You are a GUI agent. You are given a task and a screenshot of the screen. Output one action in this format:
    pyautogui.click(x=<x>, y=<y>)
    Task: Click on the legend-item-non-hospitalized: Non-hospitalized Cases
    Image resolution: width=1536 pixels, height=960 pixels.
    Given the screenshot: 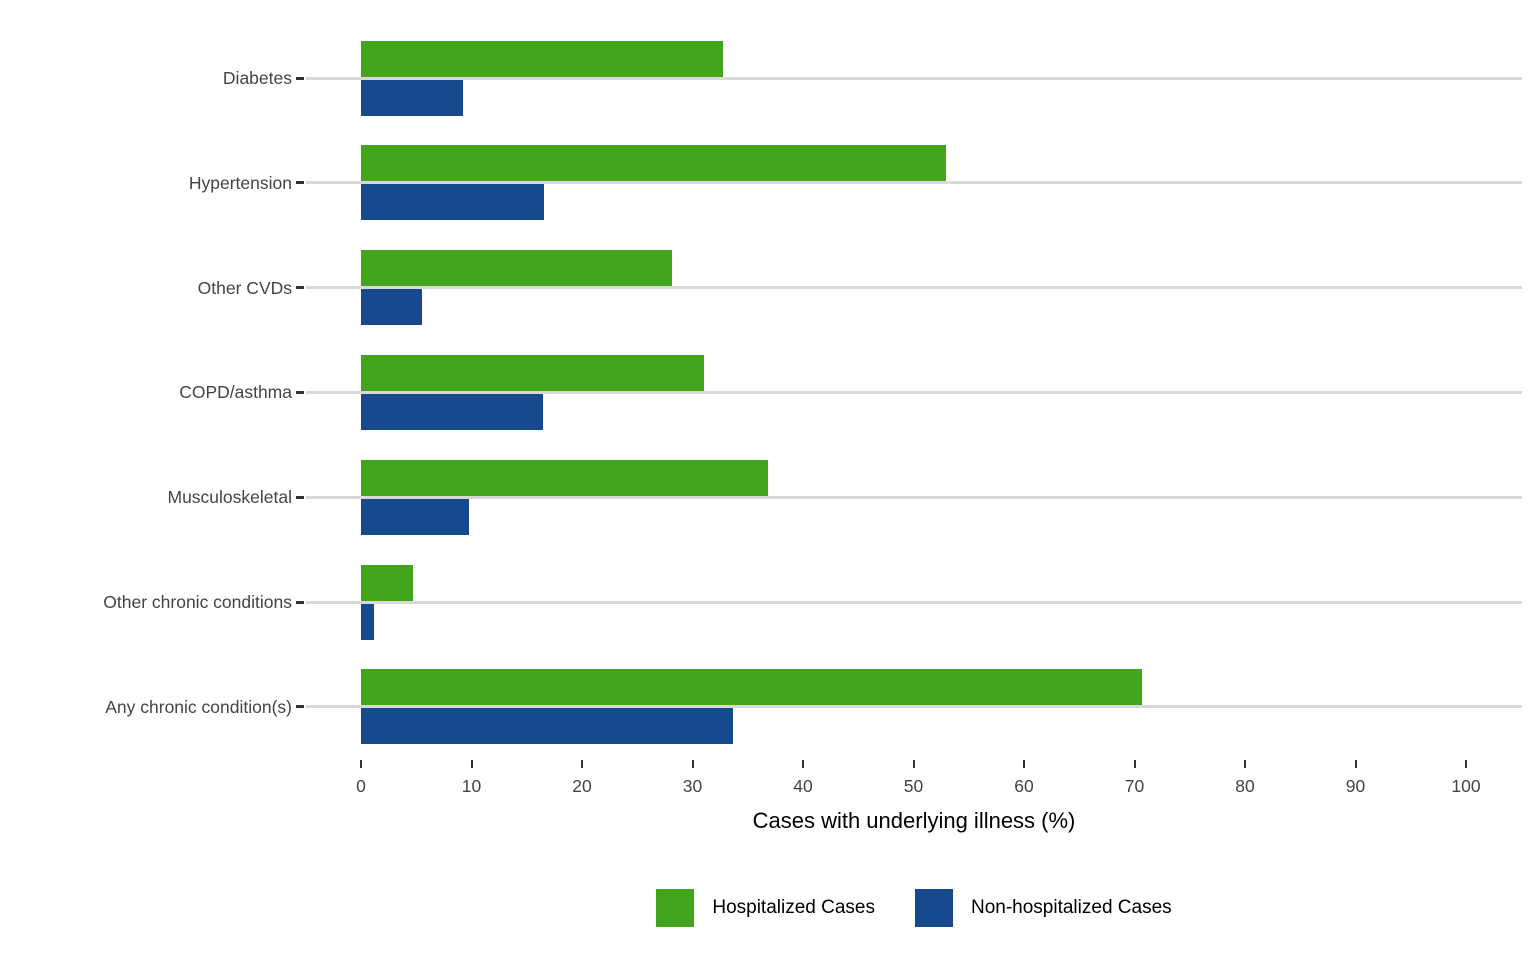 What is the action you would take?
    pyautogui.click(x=1043, y=908)
    